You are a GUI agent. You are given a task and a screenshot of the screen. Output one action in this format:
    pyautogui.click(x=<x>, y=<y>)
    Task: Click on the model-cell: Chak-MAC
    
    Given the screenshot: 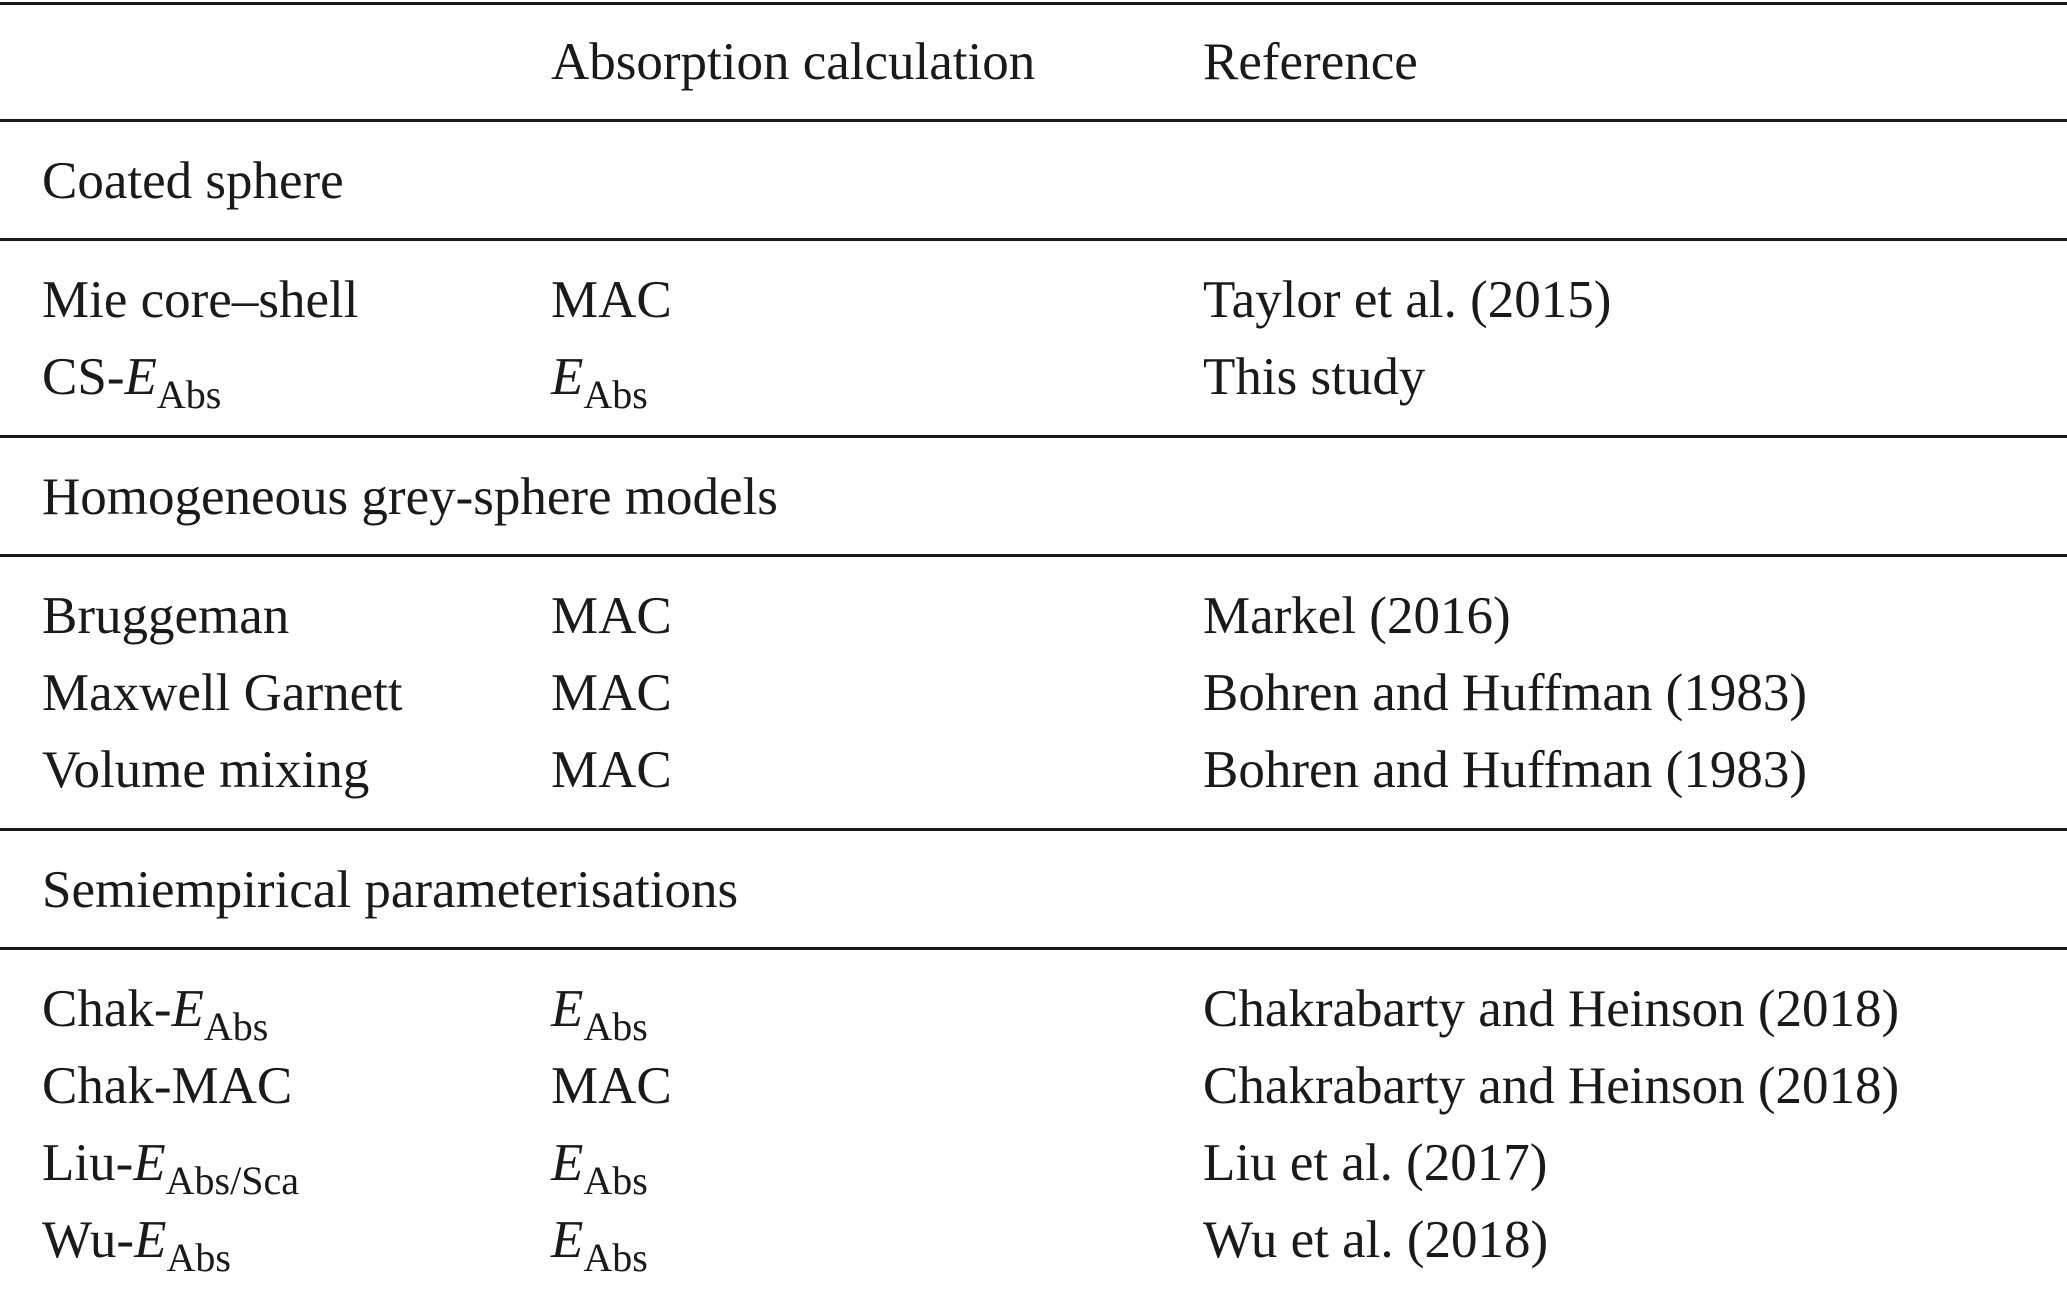 What is the action you would take?
    pyautogui.click(x=167, y=1086)
    